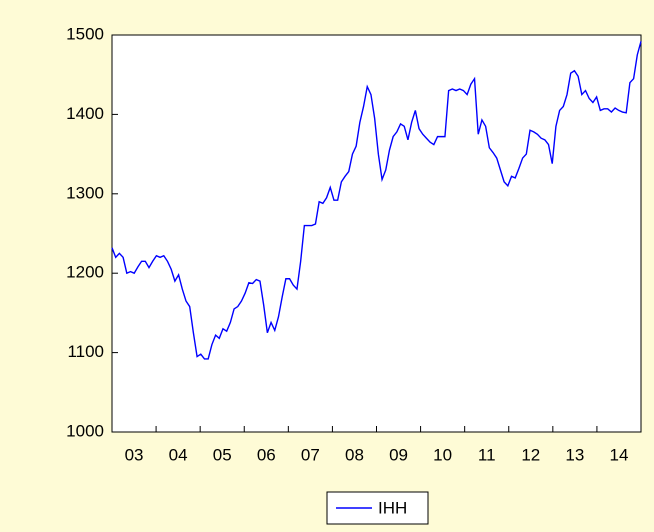  I want to click on x-tick-label: 09, so click(398, 454).